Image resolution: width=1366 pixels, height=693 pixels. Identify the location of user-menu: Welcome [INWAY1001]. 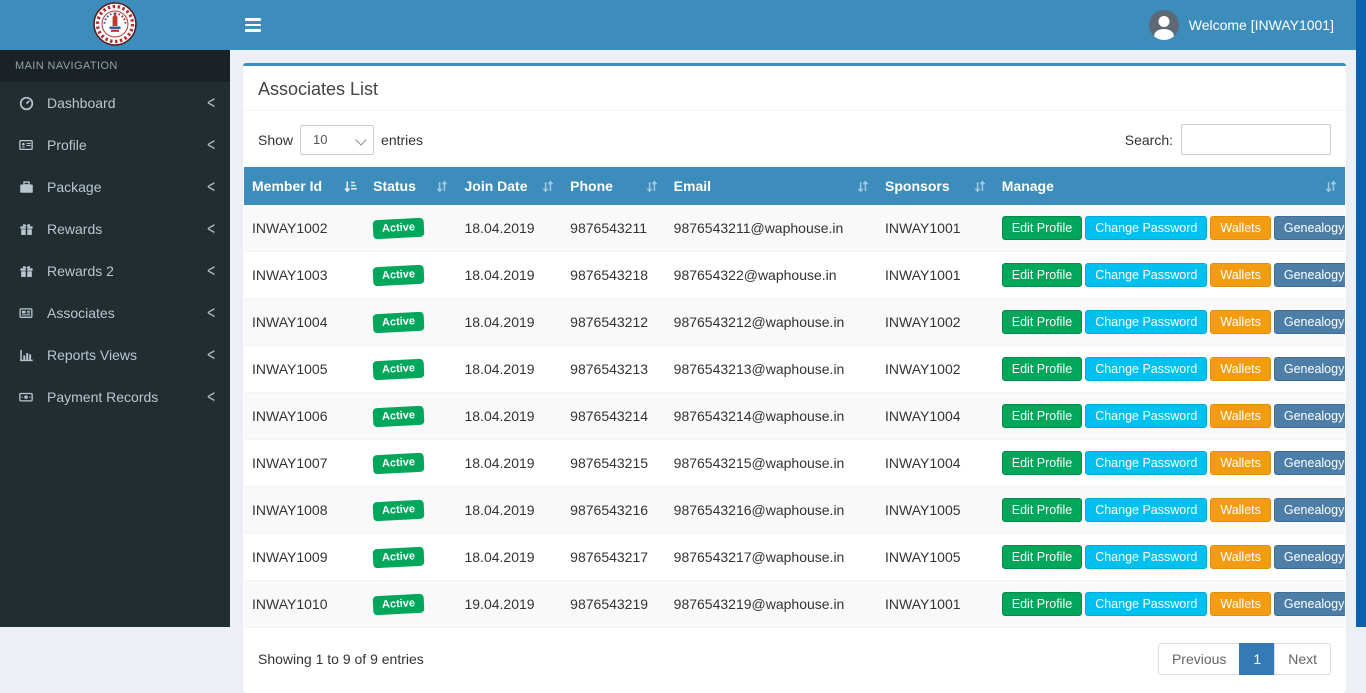
(1257, 25).